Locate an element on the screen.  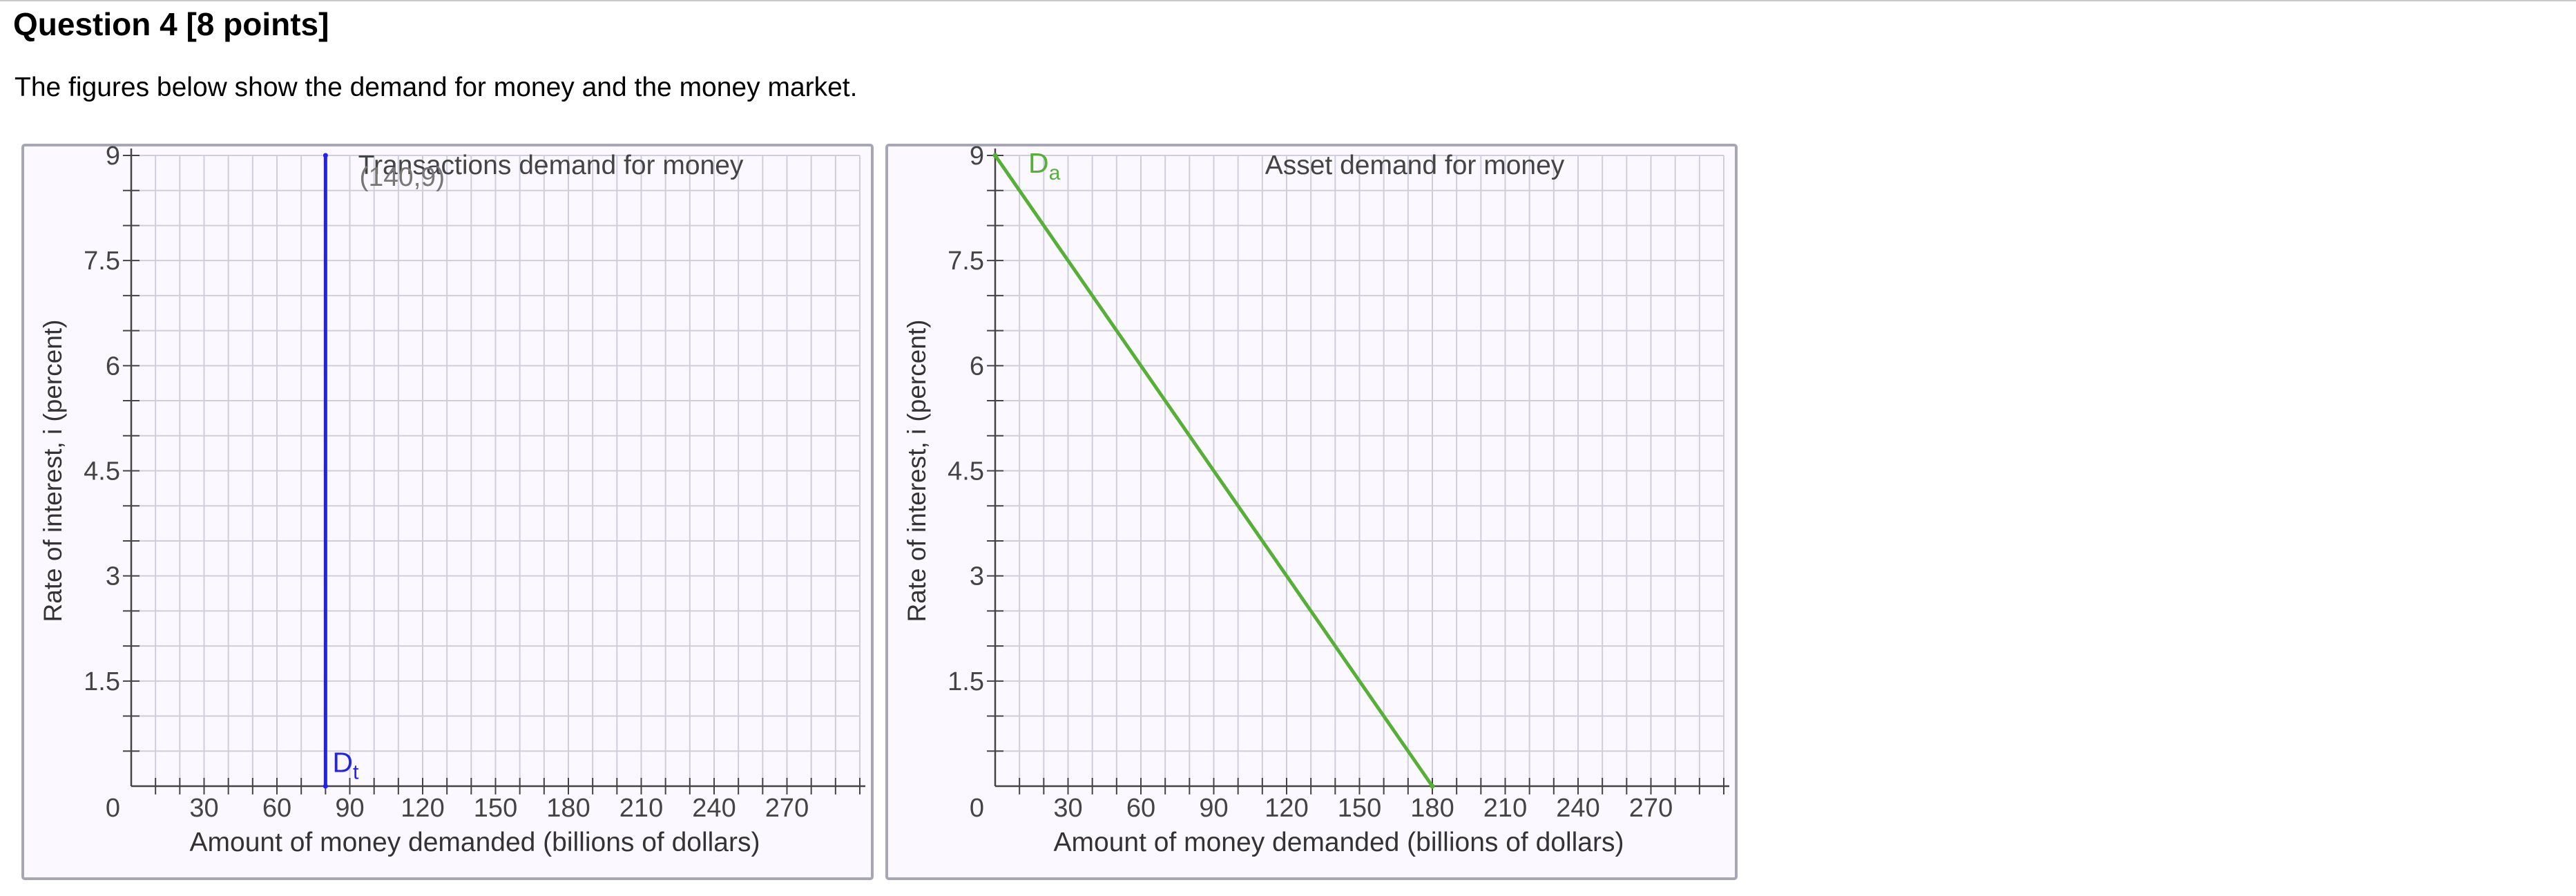
point-annotation: (140,9) is located at coordinates (402, 177).